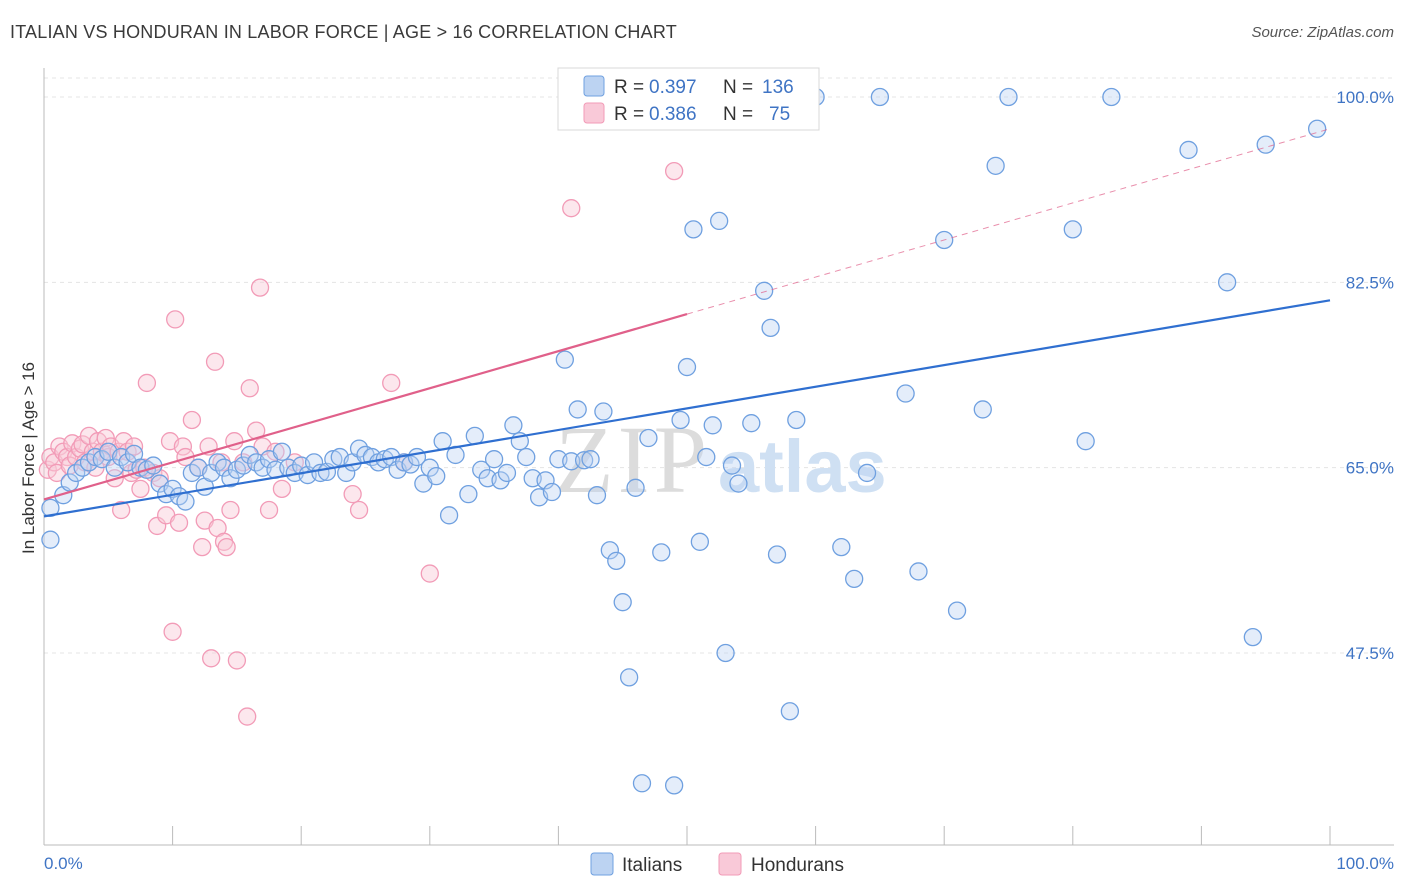 This screenshot has width=1406, height=892. I want to click on bottom-legend-hondurans: Hondurans, so click(797, 865).